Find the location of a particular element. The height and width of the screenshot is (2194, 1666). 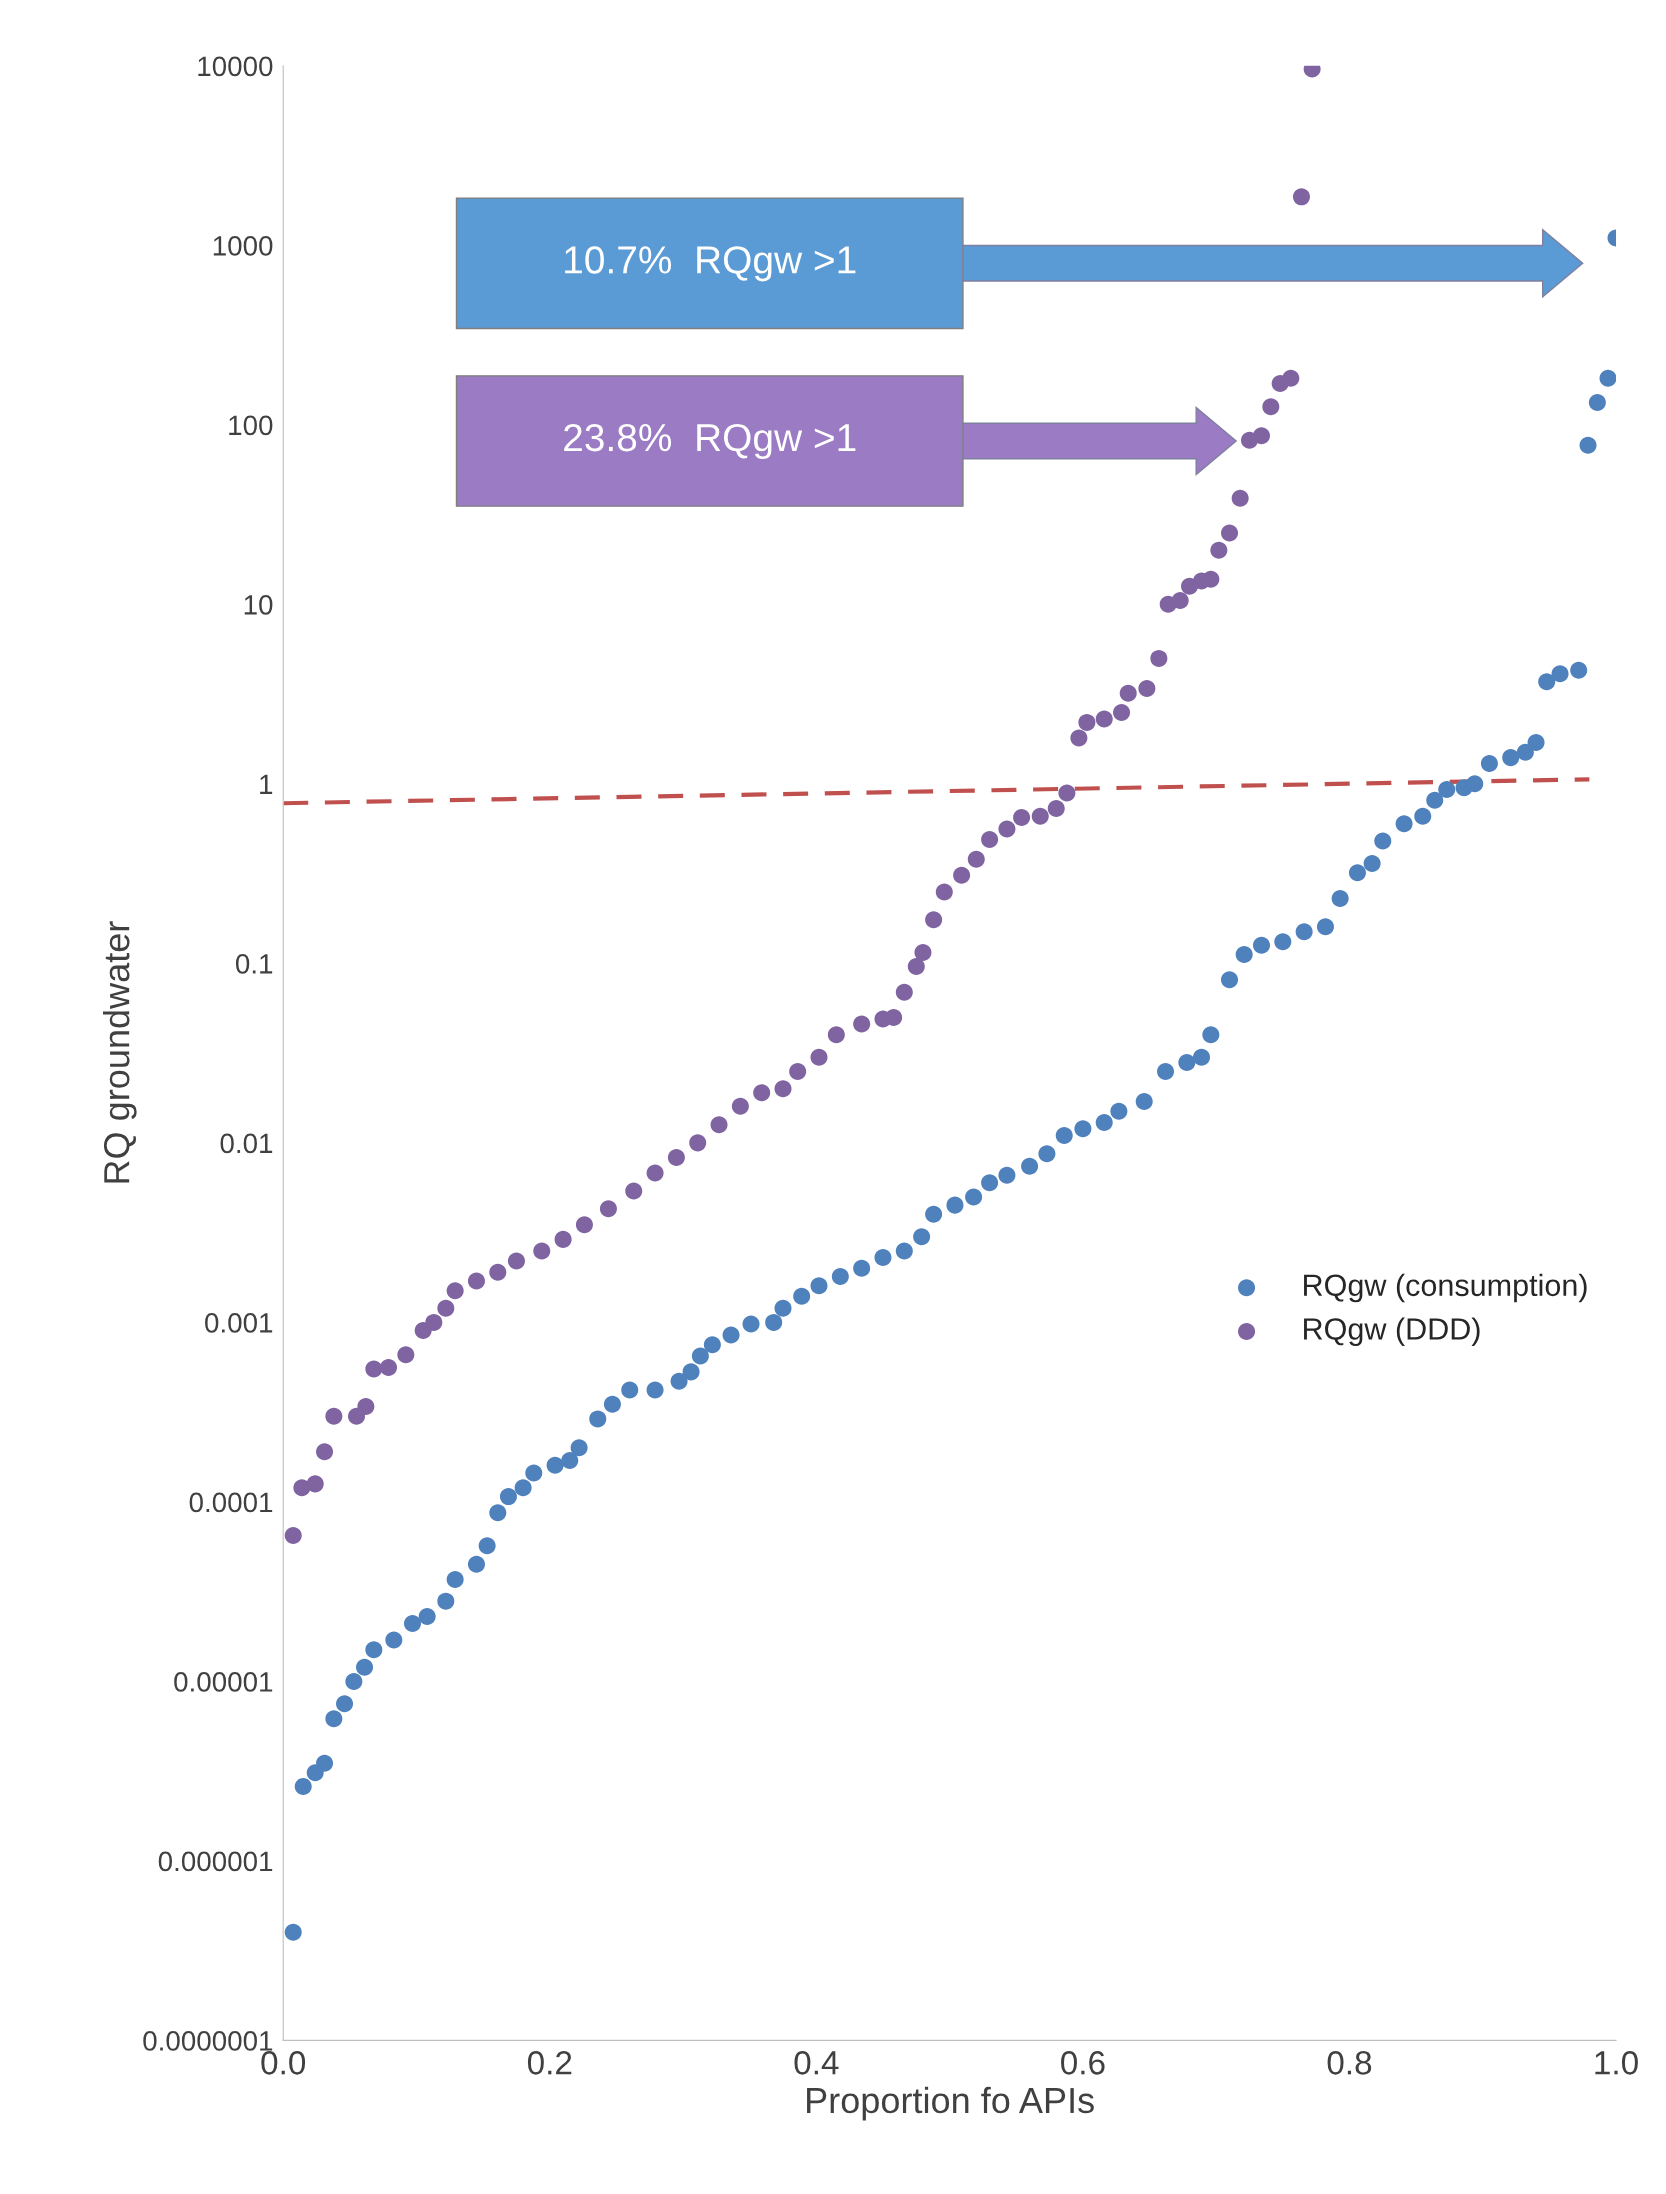

annotation: 10.7% RQgw >1 is located at coordinates (710, 264).